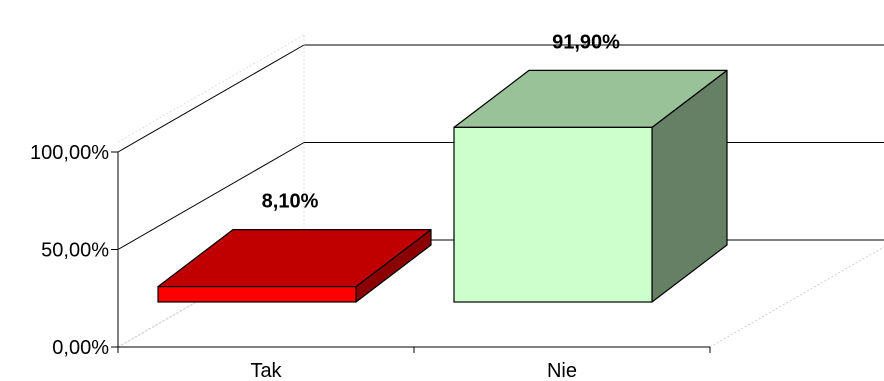  Describe the element at coordinates (80, 348) in the screenshot. I see `y-tick-label: 0,00%` at that location.